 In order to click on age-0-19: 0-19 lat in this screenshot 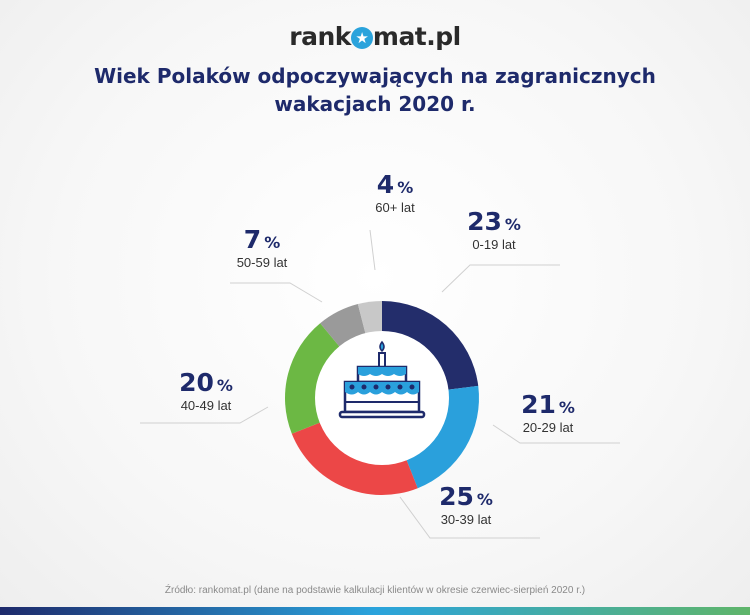, I will do `click(494, 244)`.